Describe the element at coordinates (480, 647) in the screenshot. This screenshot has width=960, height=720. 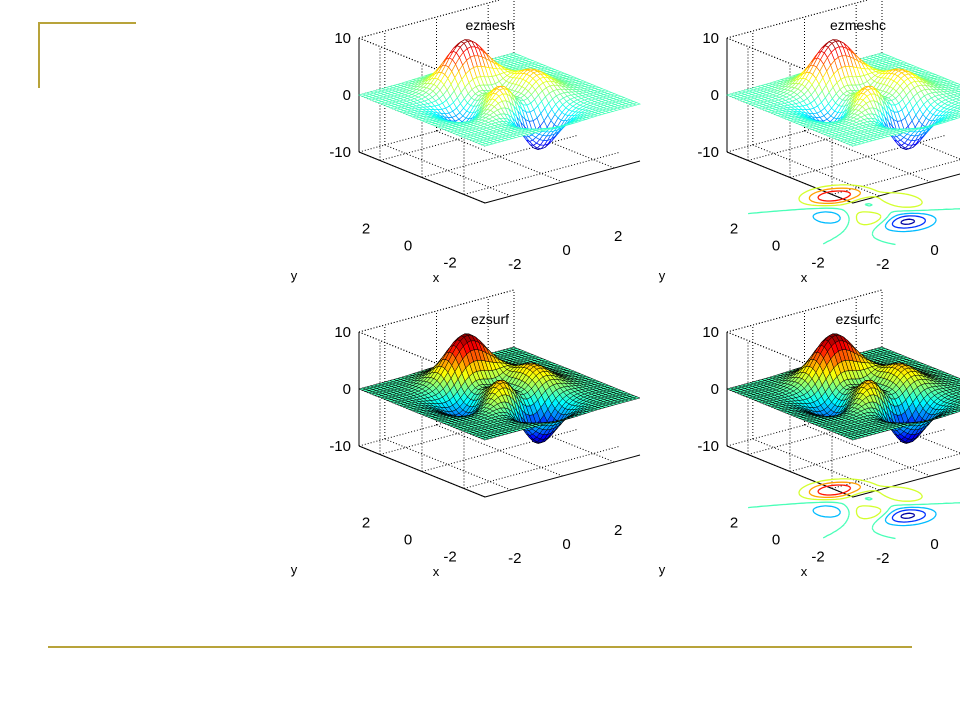
I see `slide-bottom-divider` at that location.